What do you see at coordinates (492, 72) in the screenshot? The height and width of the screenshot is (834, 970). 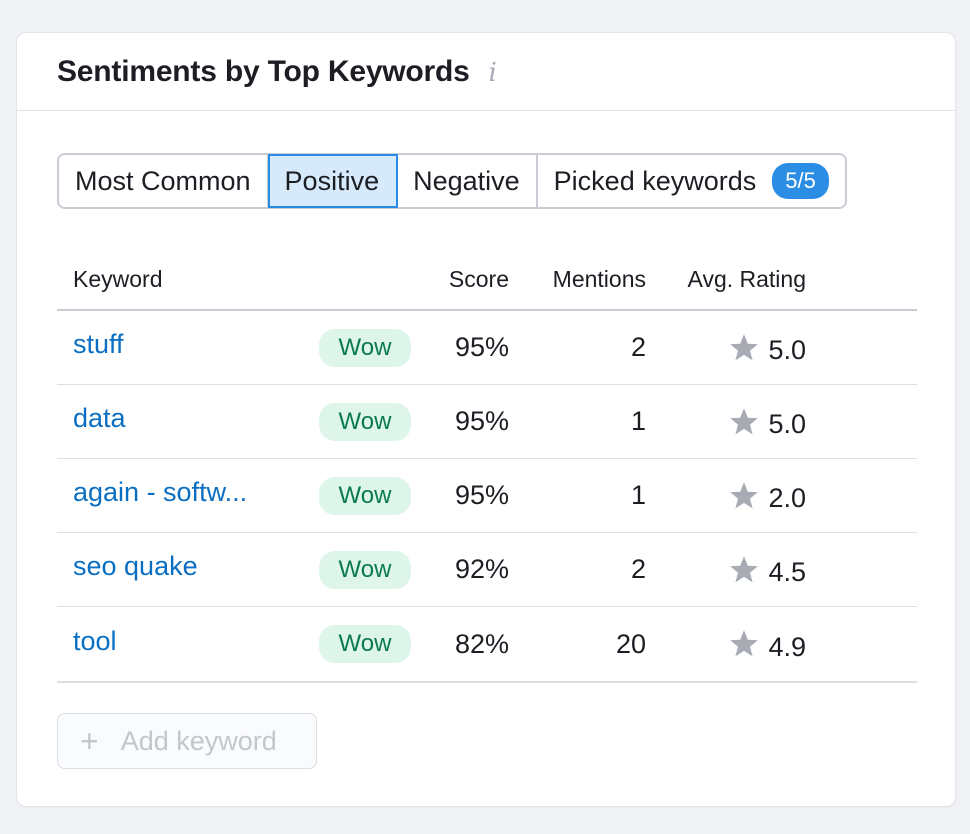 I see `info-icon: i` at bounding box center [492, 72].